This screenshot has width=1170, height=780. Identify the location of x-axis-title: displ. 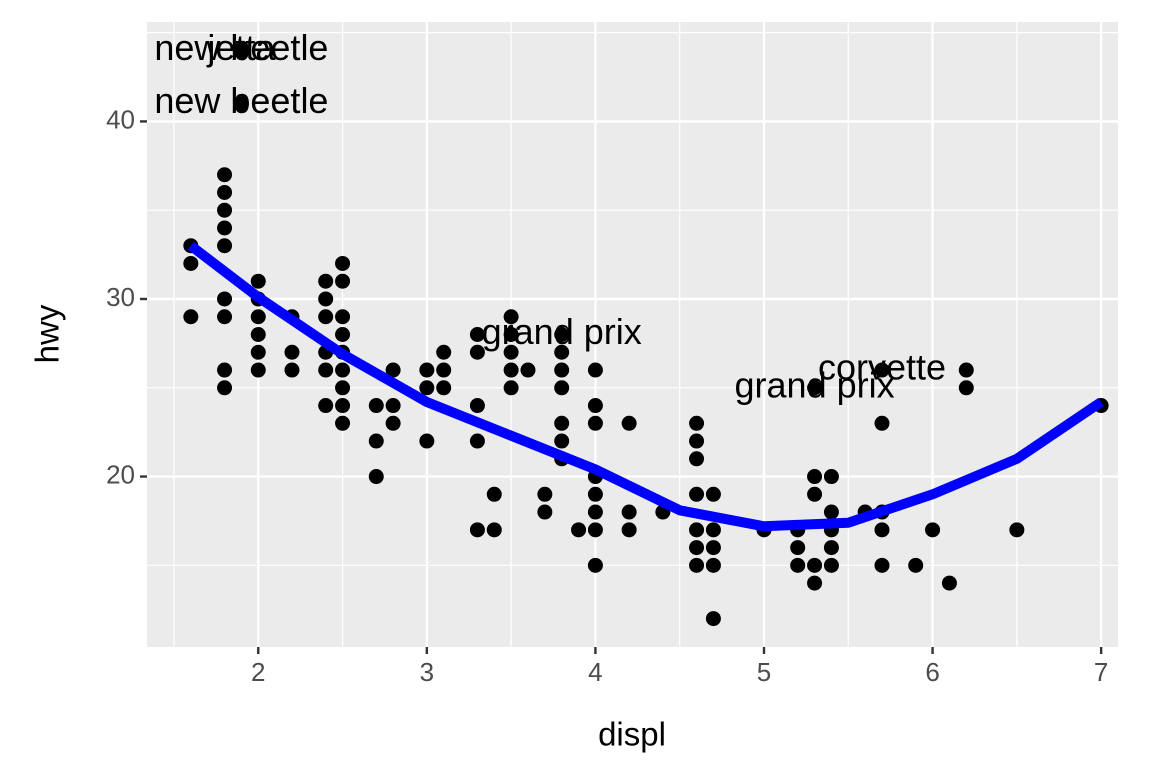
(632, 734).